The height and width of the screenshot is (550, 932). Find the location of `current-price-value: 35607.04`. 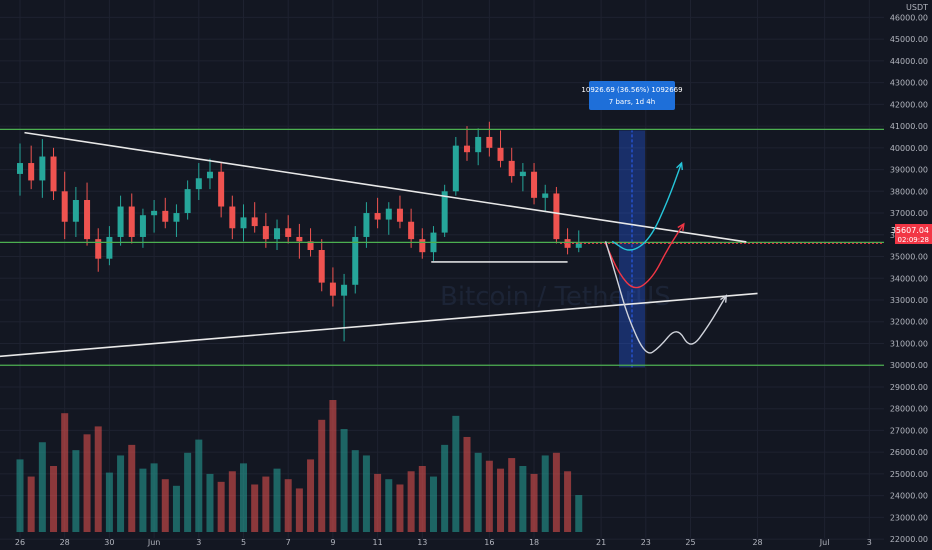

current-price-value: 35607.04 is located at coordinates (910, 230).